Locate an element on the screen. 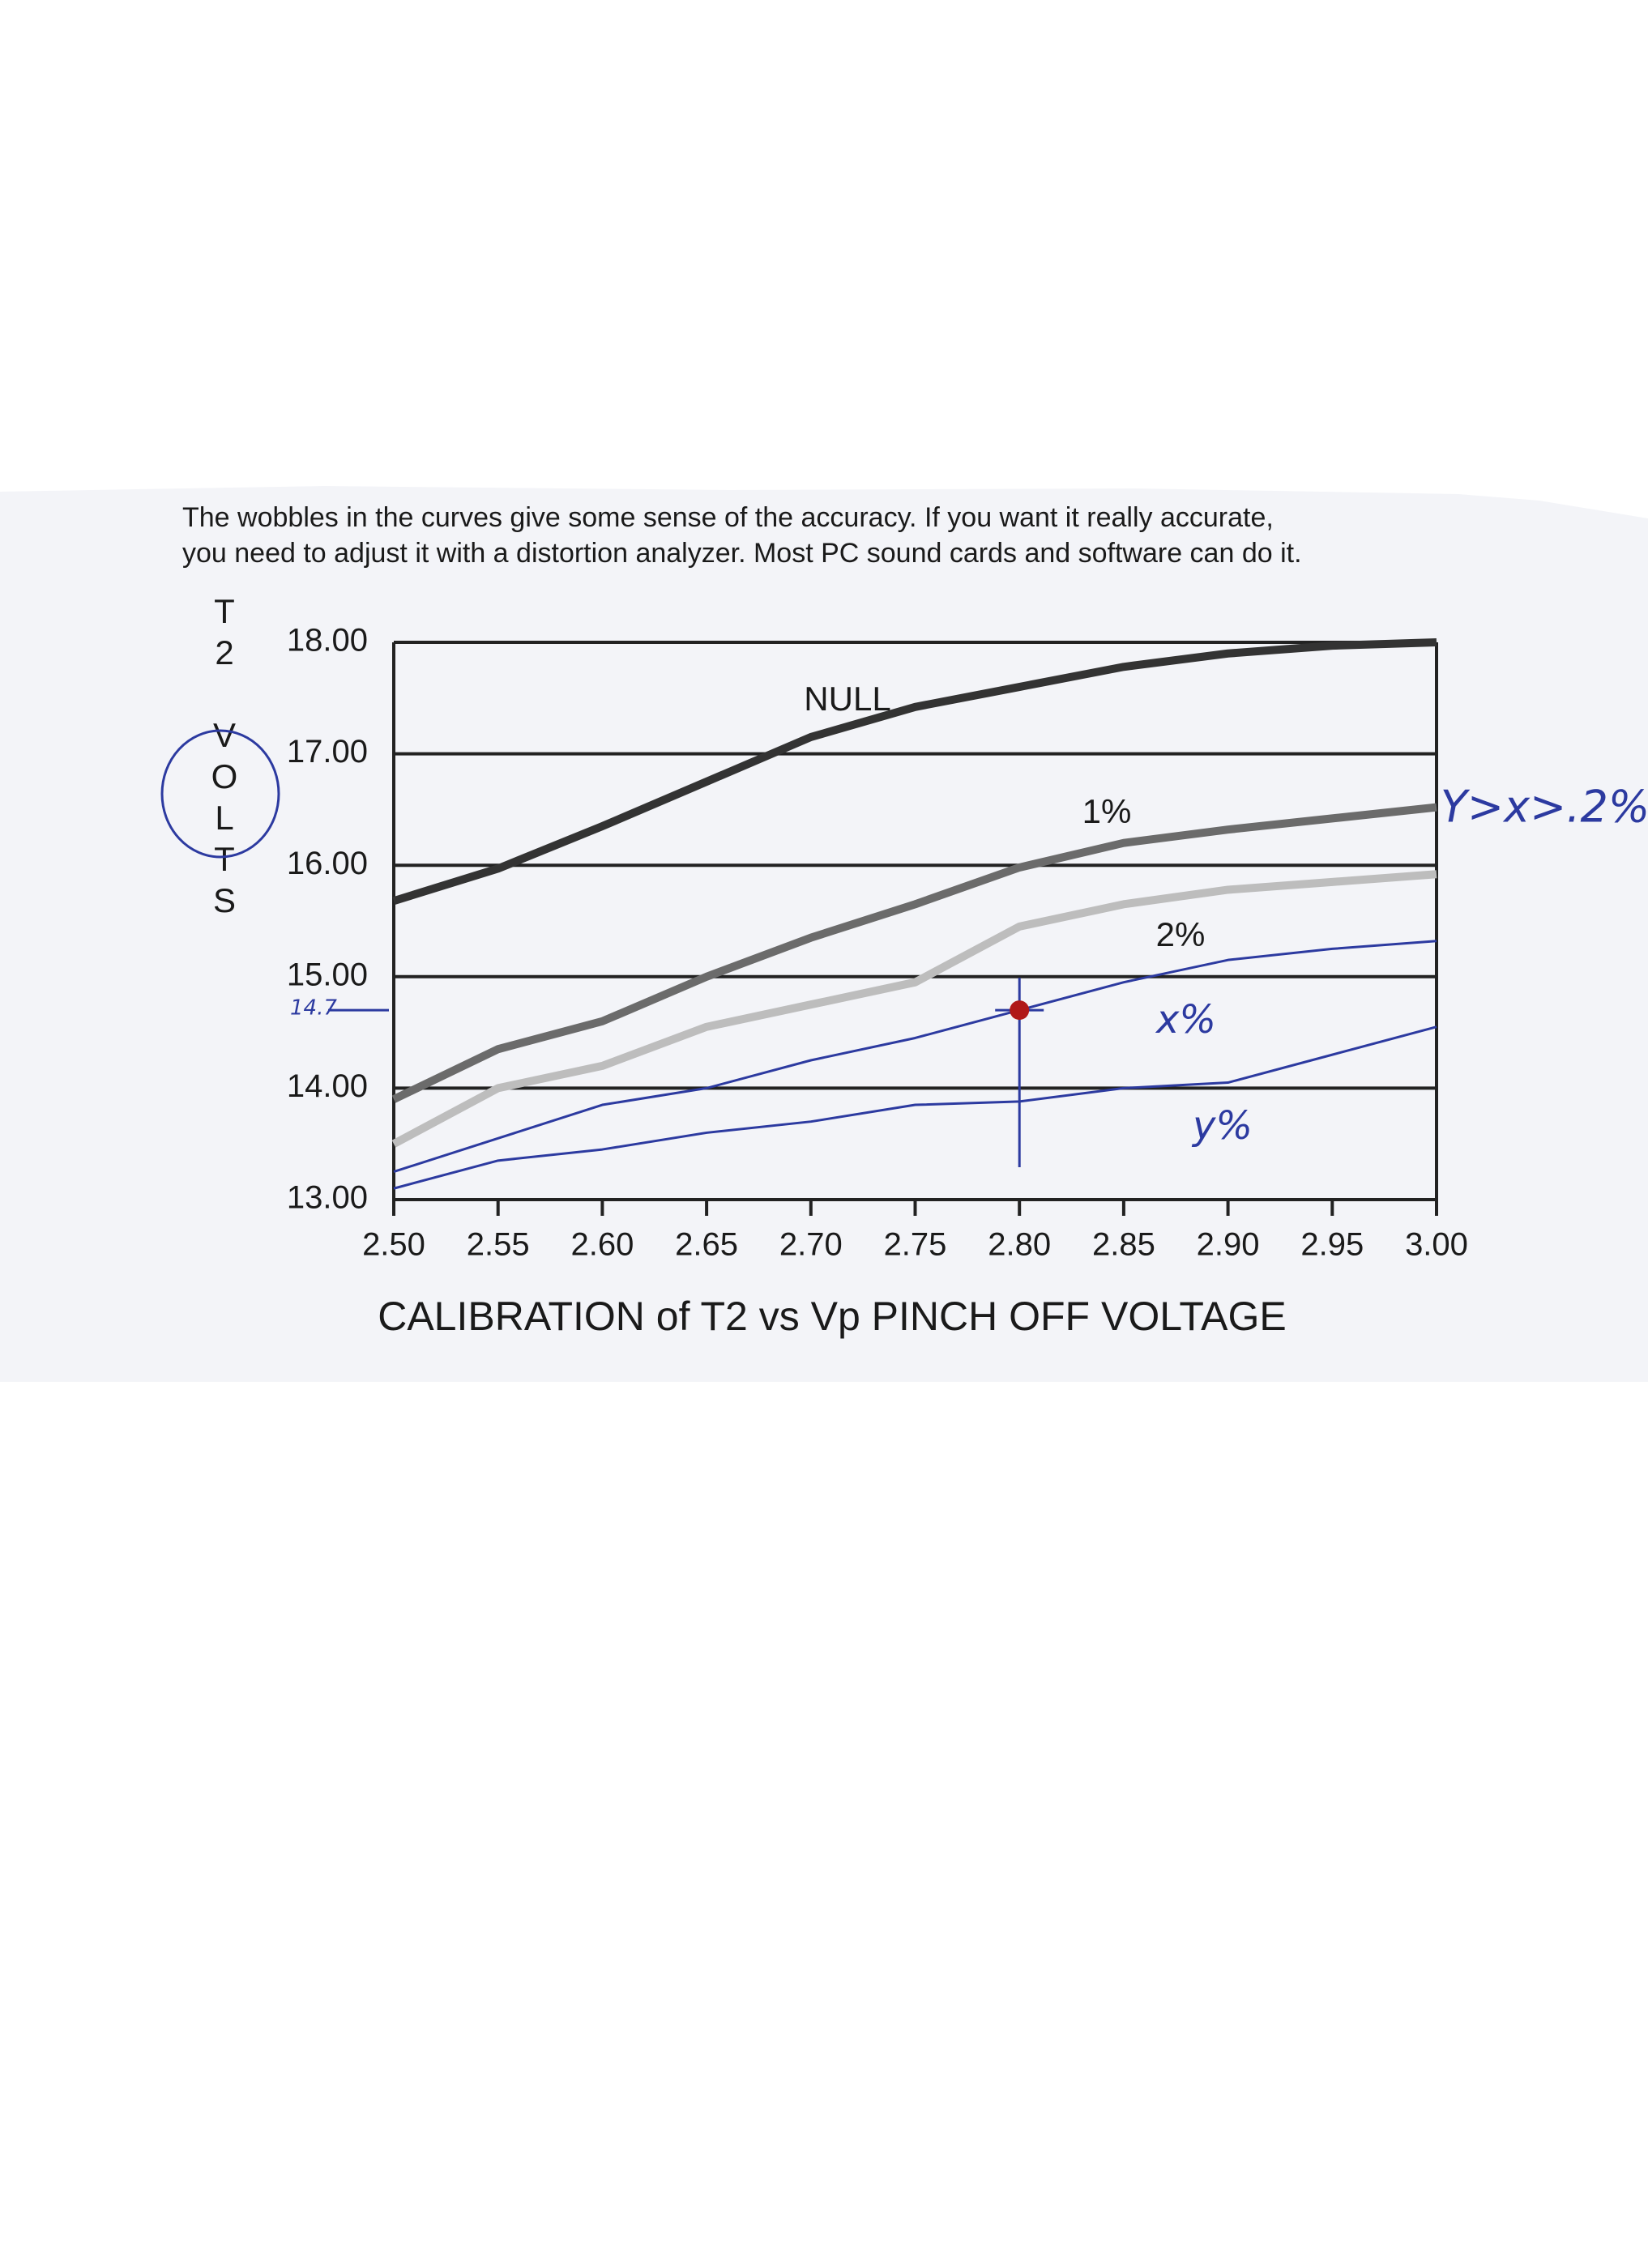  y-tick-label: 13.00 is located at coordinates (327, 1198).